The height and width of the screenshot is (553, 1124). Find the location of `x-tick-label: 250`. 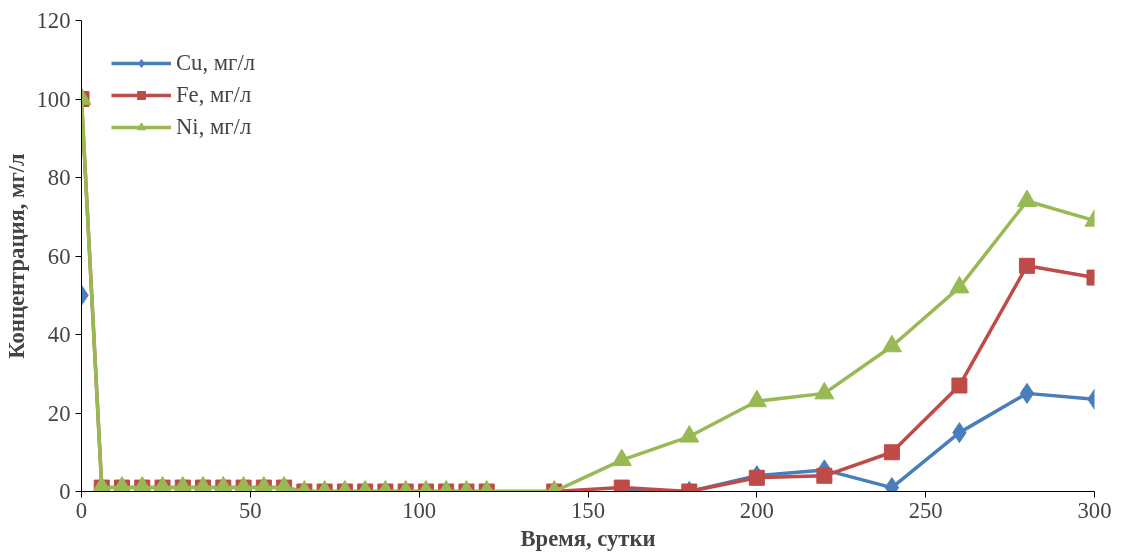

x-tick-label: 250 is located at coordinates (925, 510).